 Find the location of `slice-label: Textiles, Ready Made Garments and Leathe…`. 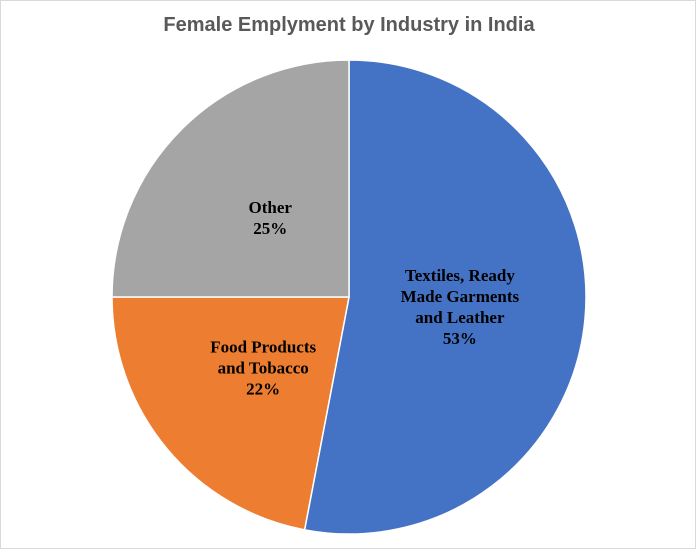

slice-label: Textiles, Ready Made Garments and Leathe… is located at coordinates (460, 307).